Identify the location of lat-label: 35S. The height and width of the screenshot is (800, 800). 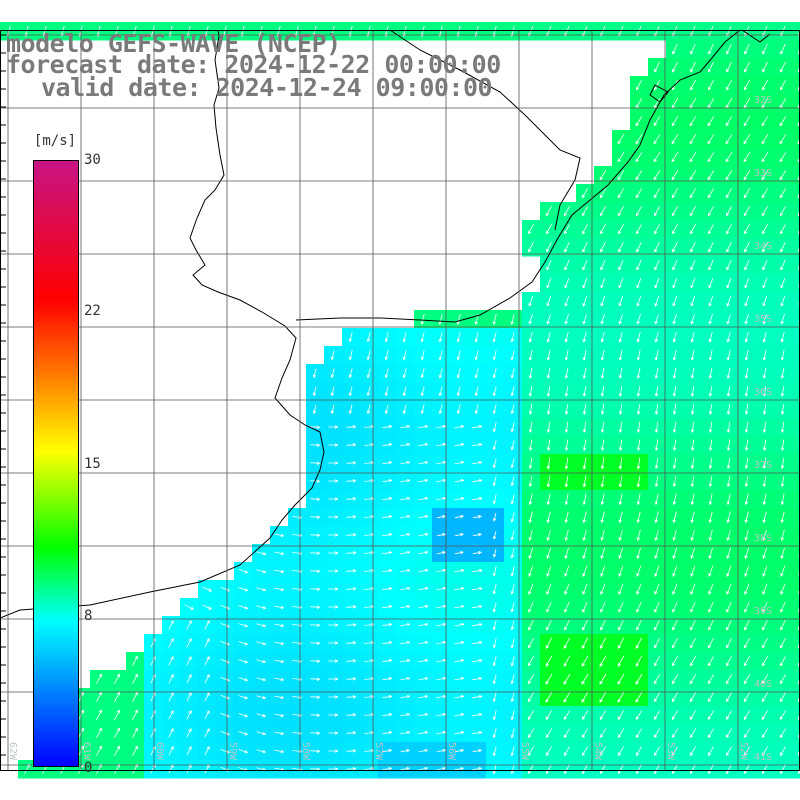
(762, 319).